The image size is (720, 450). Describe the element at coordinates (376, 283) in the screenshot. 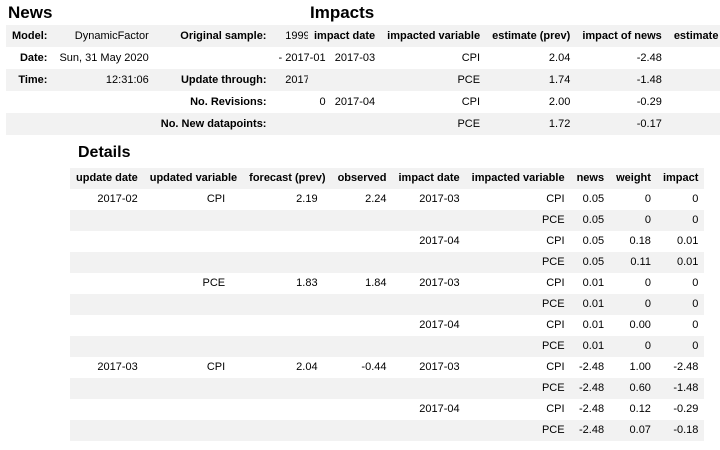

I see `table-cell: 1.84` at that location.